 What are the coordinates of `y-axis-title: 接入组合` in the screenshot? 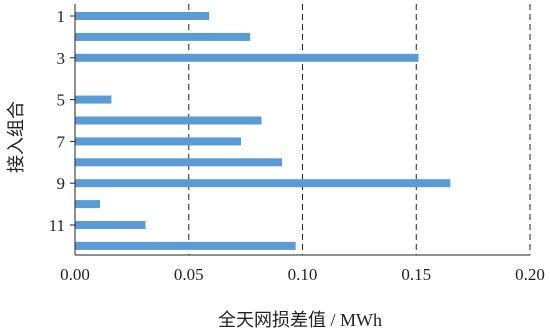 It's located at (16, 137).